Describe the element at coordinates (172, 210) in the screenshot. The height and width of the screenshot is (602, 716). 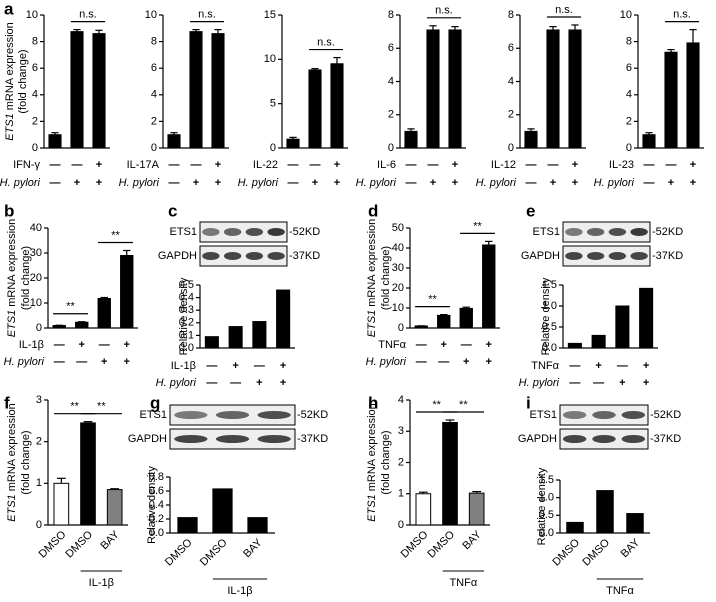
I see `panel-letter: c` at that location.